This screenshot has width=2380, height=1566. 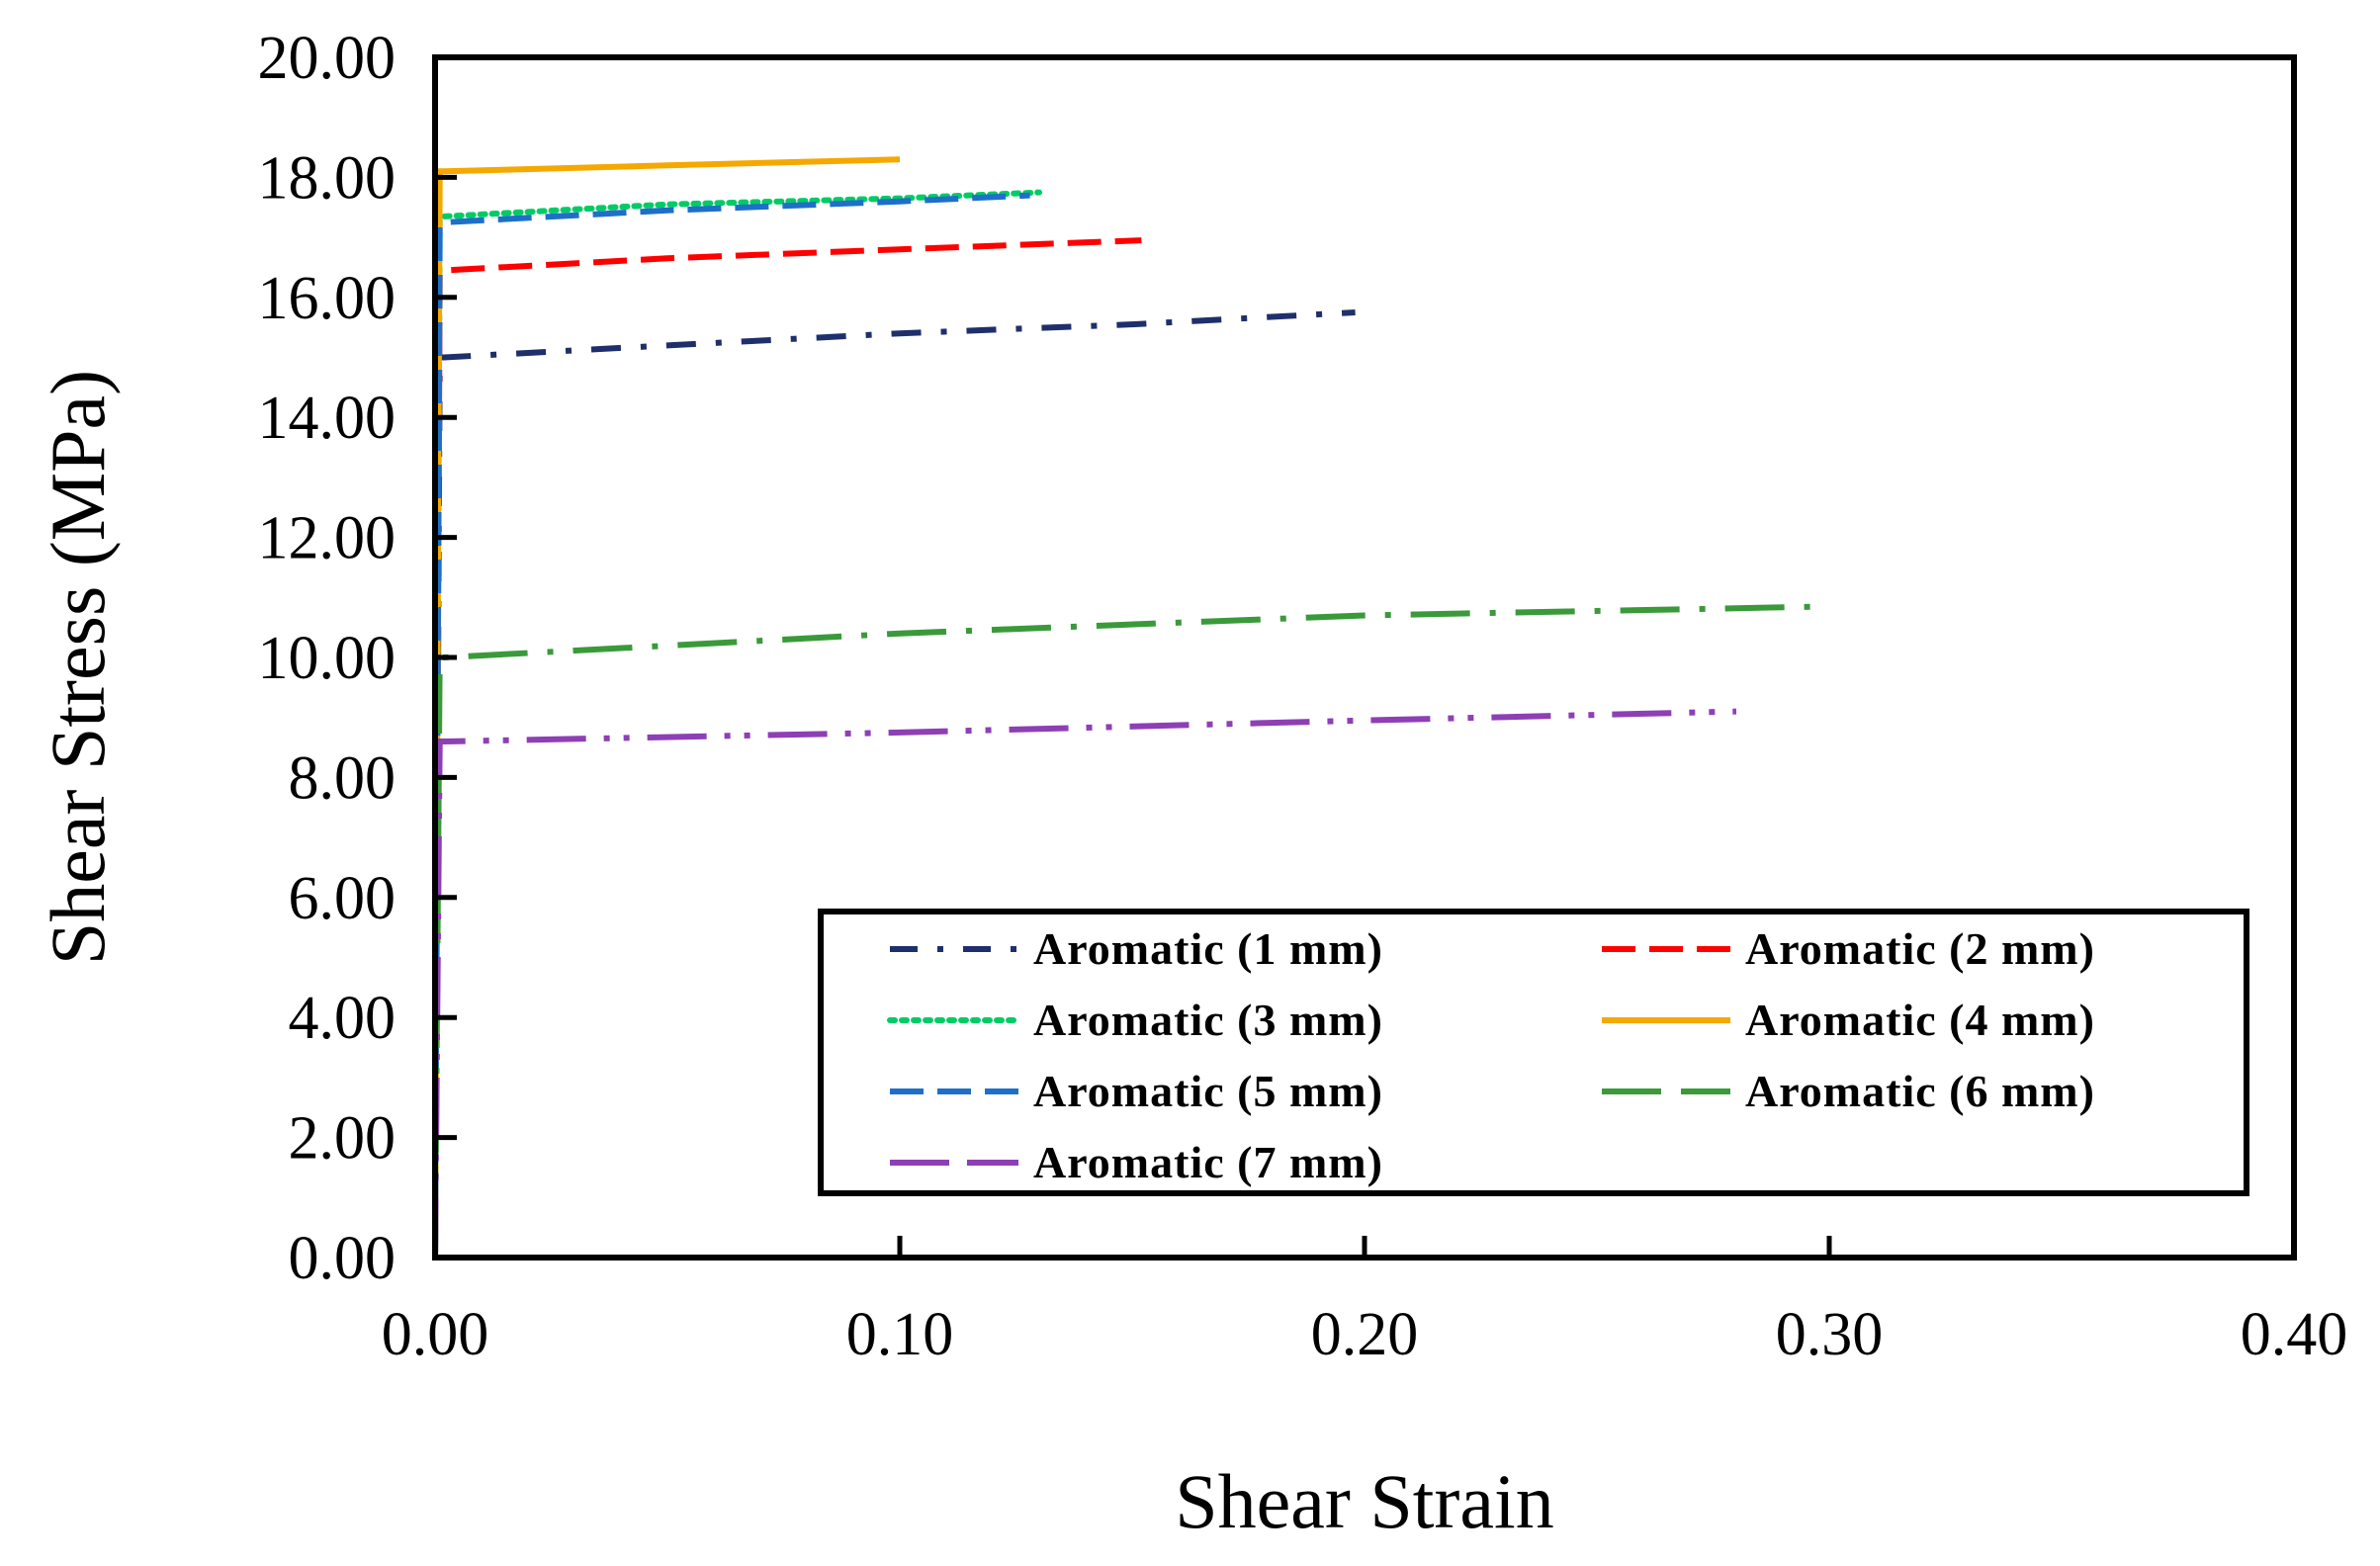 What do you see at coordinates (327, 658) in the screenshot?
I see `y-tick-label: 10.00` at bounding box center [327, 658].